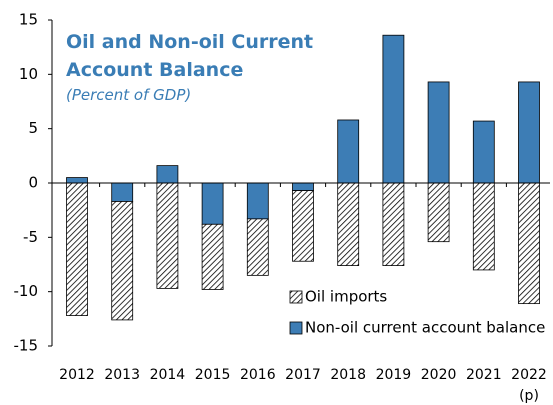 This screenshot has width=553, height=405. What do you see at coordinates (190, 56) in the screenshot?
I see `chart-title: Oil and Non-oil Current Account Balance` at bounding box center [190, 56].